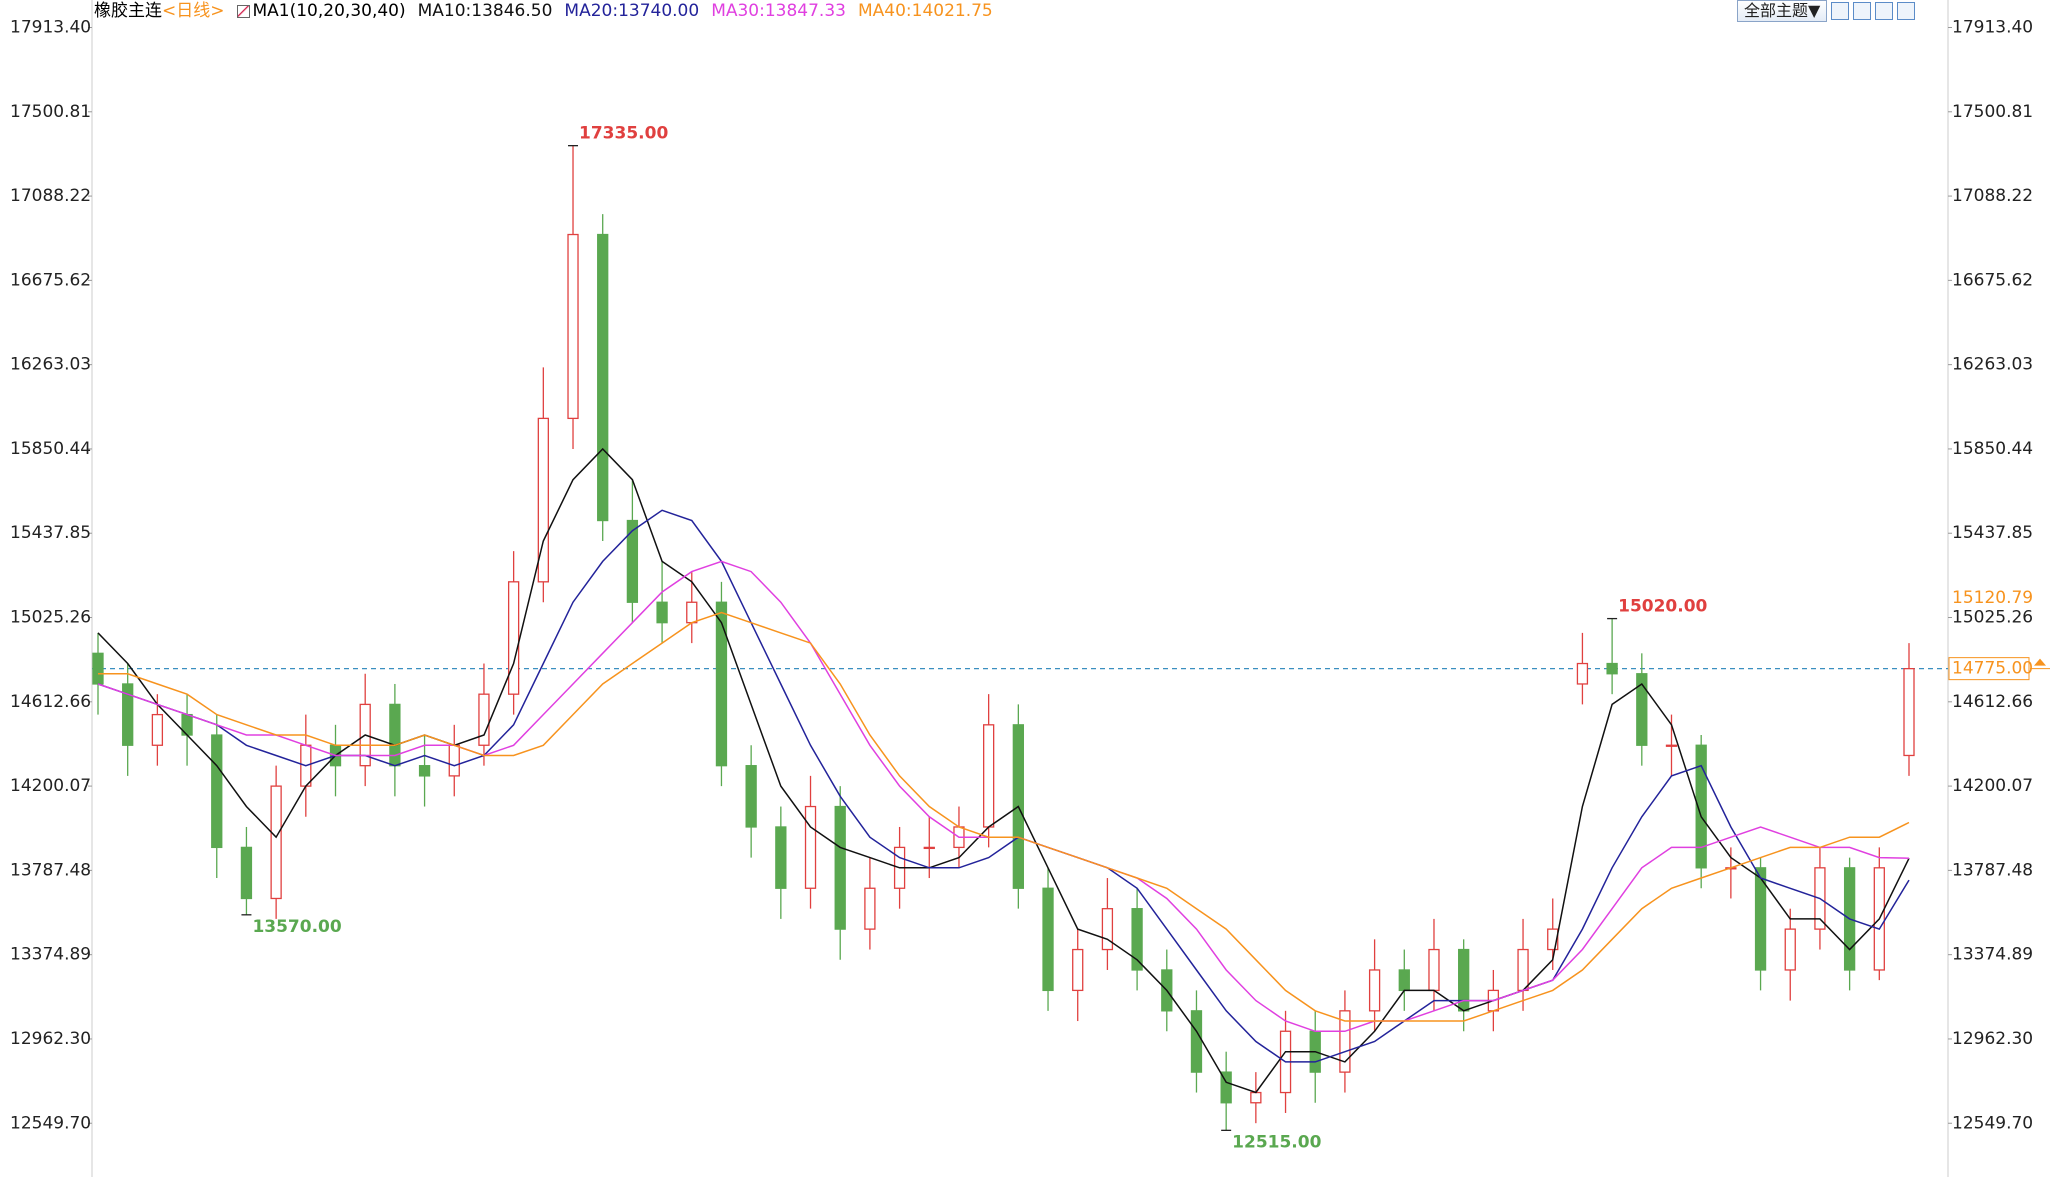  Describe the element at coordinates (485, 11) in the screenshot. I see `legend-entry: MA10:13846.50` at that location.